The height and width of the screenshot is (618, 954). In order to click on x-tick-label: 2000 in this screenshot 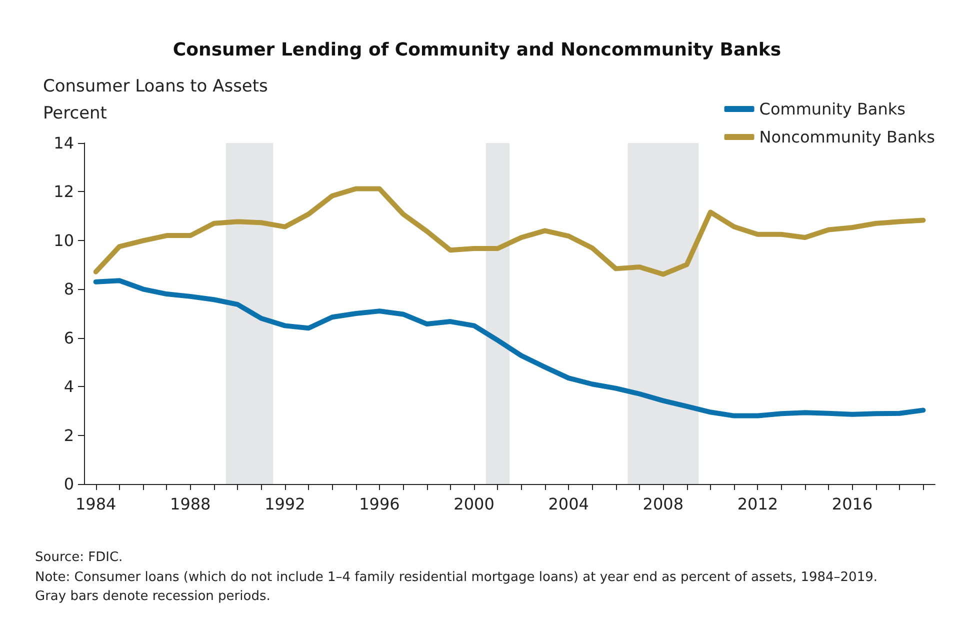, I will do `click(474, 504)`.